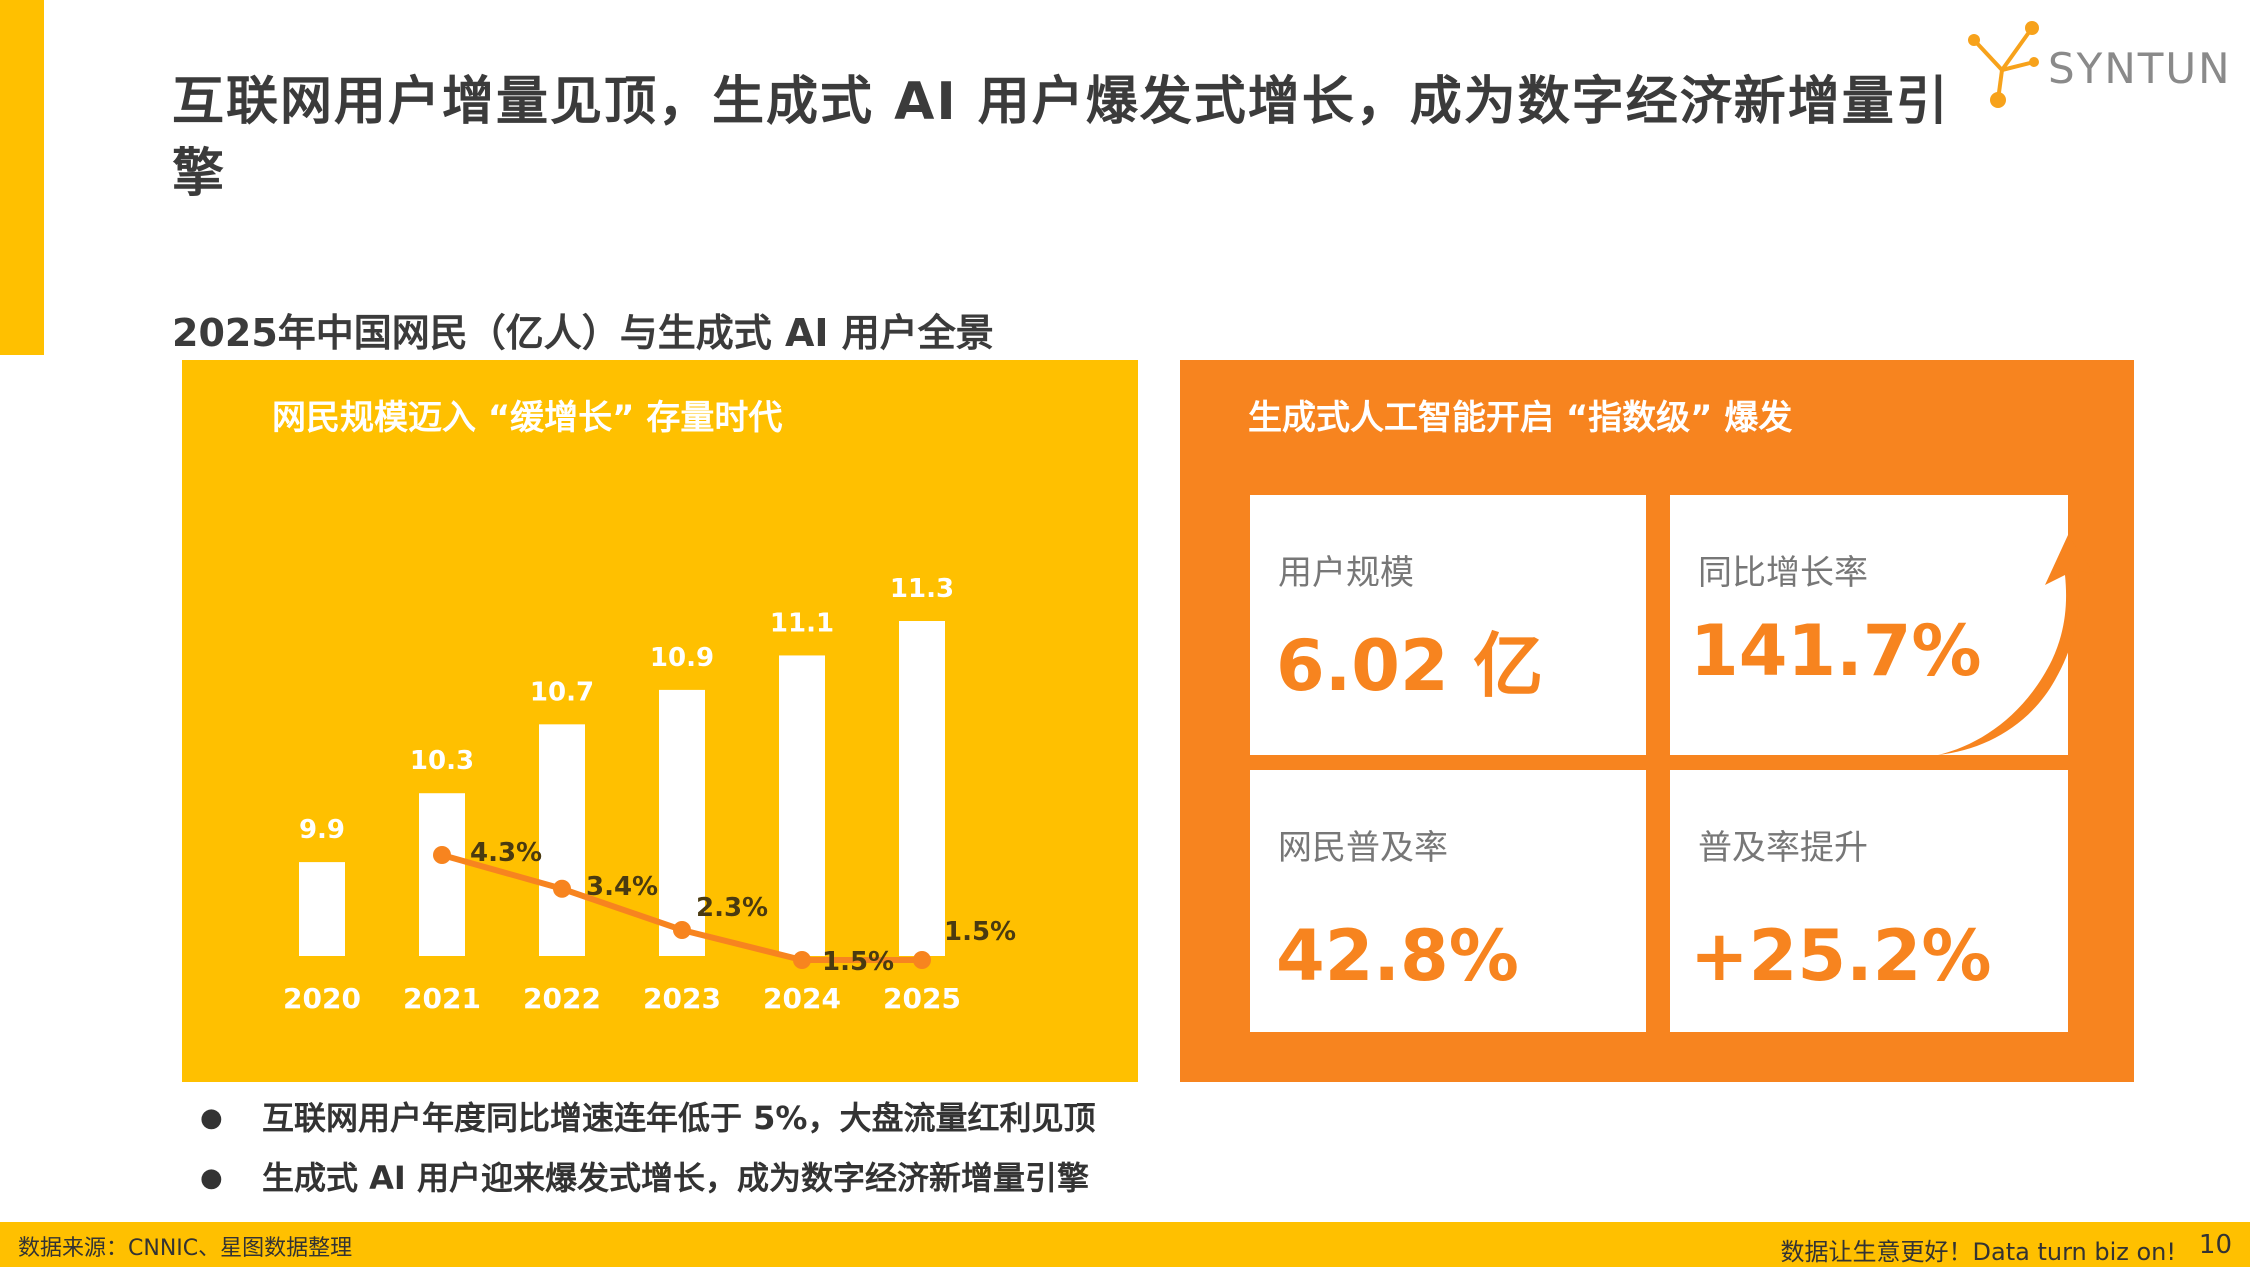  Describe the element at coordinates (1783, 848) in the screenshot. I see `kpi-label-penetration-lift: 普及率提升` at that location.